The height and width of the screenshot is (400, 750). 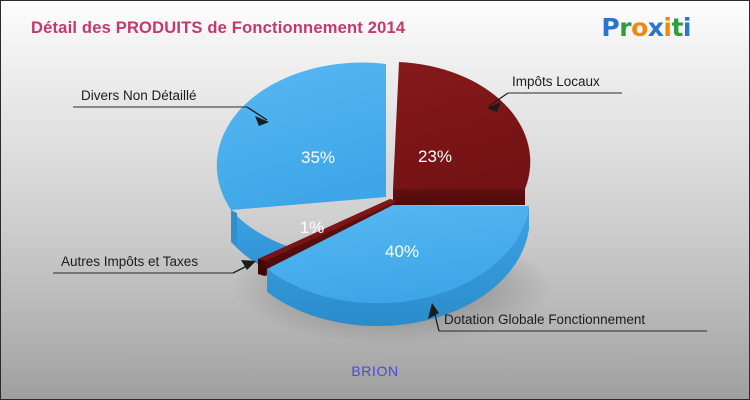 I want to click on logo-letter-3: x, so click(x=655, y=27).